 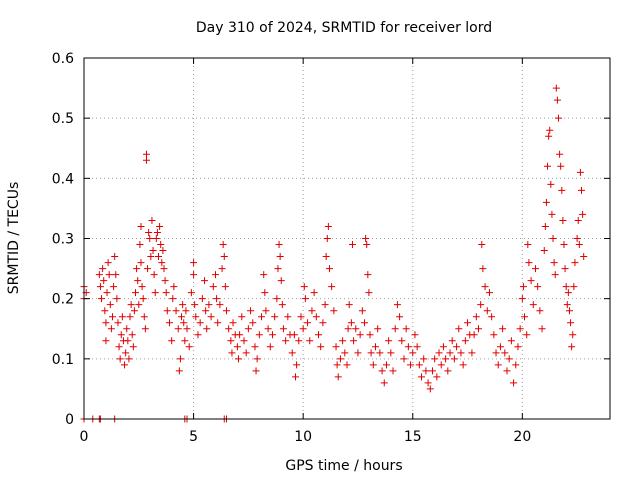 I want to click on y-tick-label: 0.2, so click(x=63, y=300).